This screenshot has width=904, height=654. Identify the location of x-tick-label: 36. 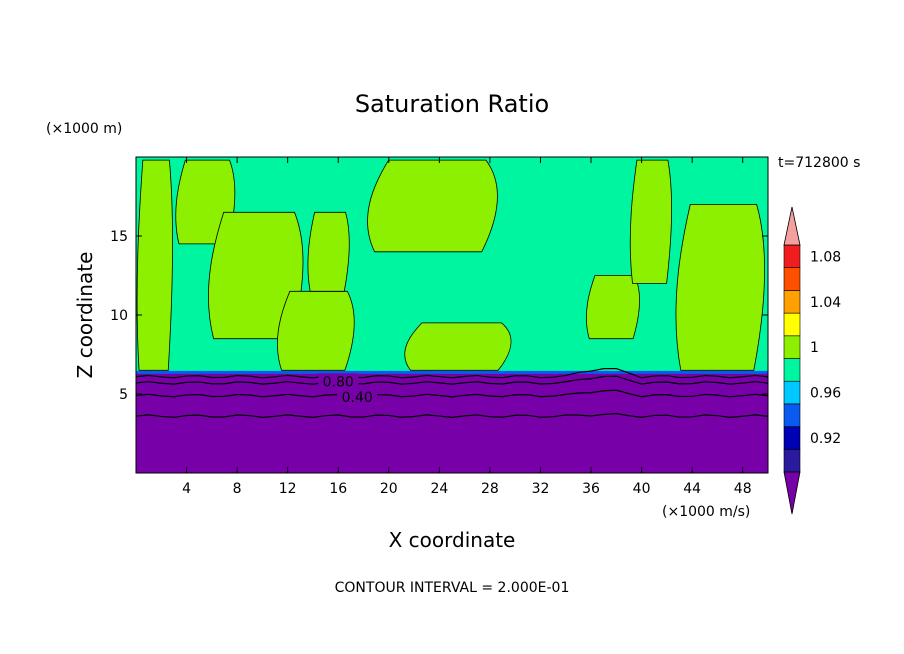
(591, 489).